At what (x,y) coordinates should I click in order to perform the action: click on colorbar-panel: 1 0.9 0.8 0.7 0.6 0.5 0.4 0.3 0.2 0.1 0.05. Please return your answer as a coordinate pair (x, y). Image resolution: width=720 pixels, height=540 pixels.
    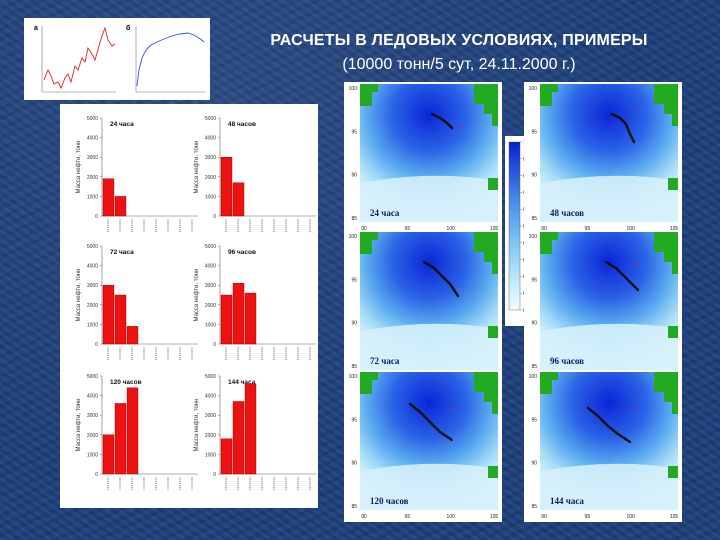
    Looking at the image, I should click on (522, 231).